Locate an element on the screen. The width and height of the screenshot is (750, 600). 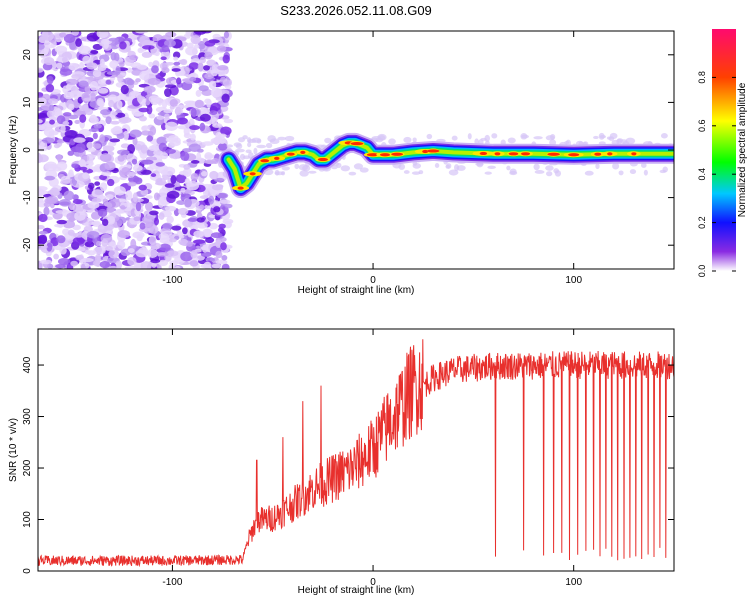
x-tick-label: -100 is located at coordinates (172, 582).